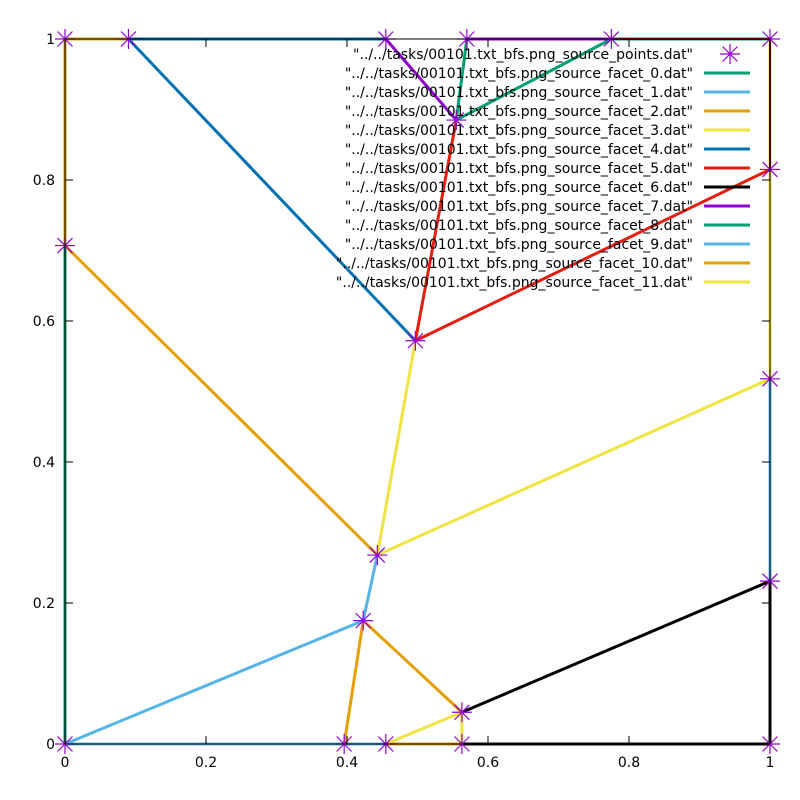  I want to click on y-tick-label: 0, so click(50, 745).